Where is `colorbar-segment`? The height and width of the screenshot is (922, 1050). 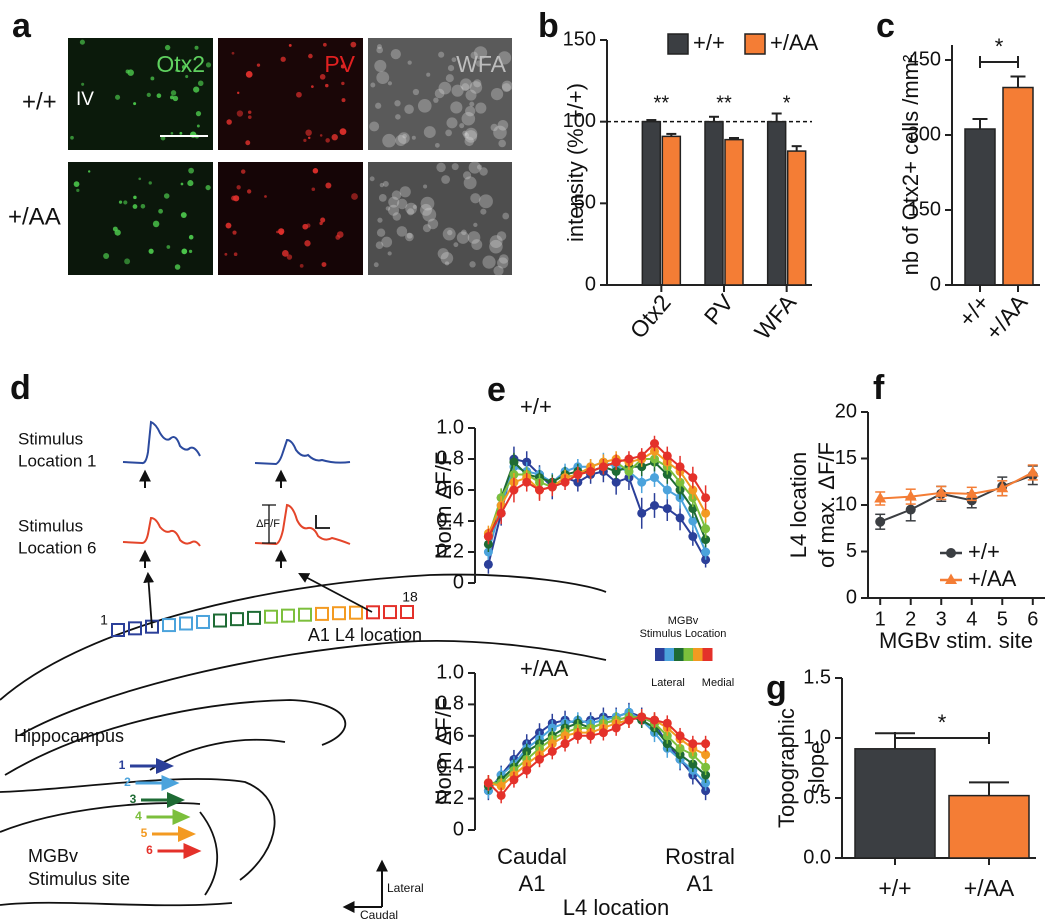 colorbar-segment is located at coordinates (660, 654).